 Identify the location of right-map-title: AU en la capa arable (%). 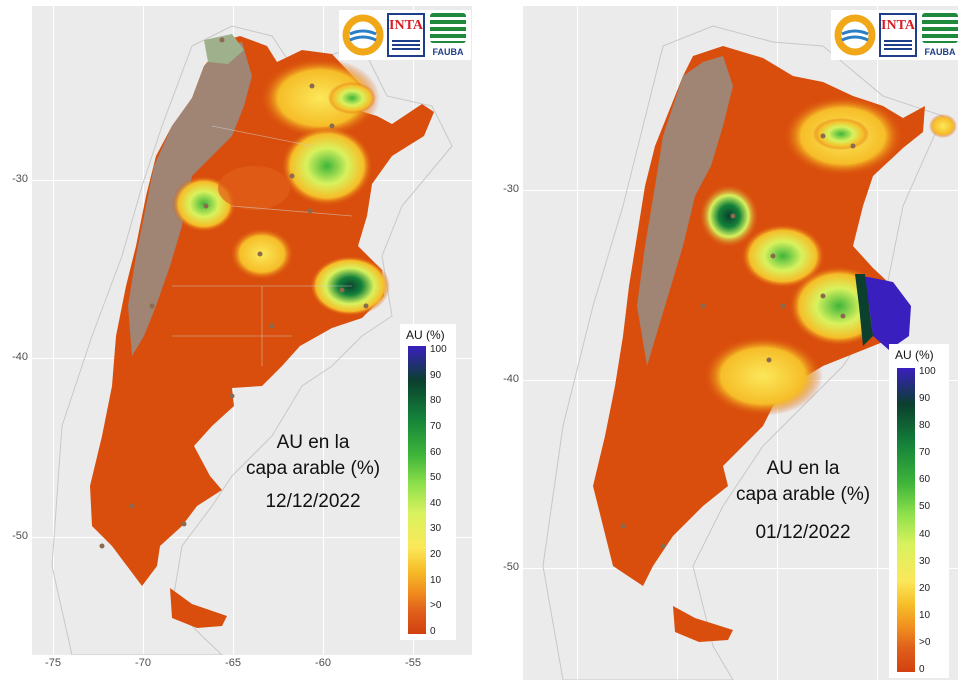
(803, 481).